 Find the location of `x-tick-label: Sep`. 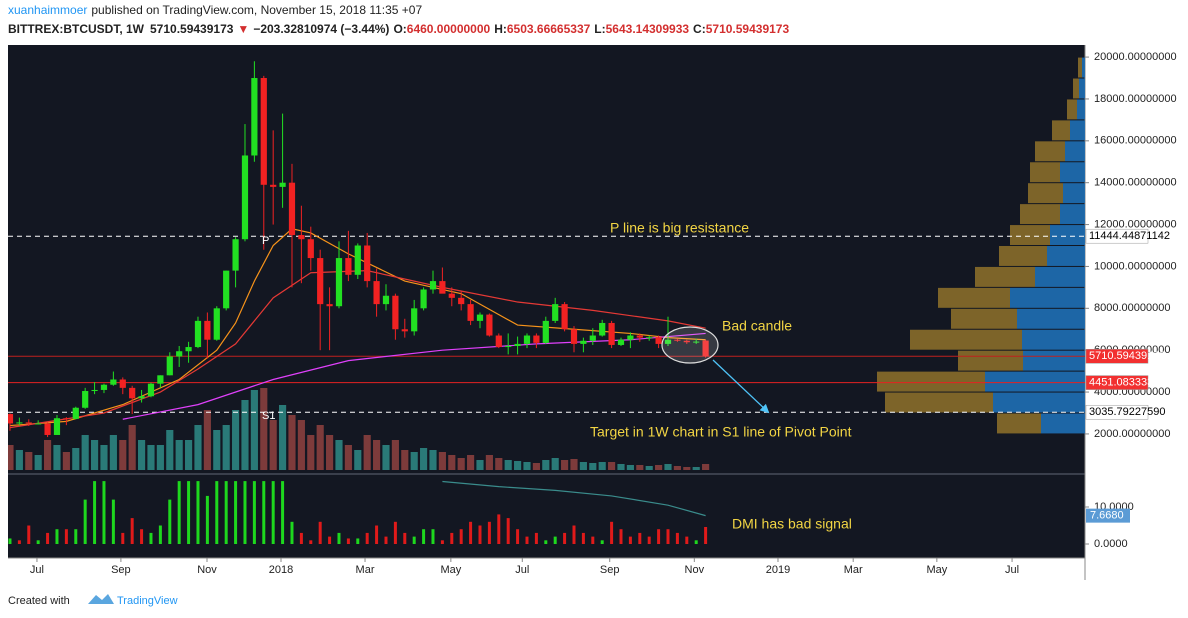

x-tick-label: Sep is located at coordinates (610, 570).